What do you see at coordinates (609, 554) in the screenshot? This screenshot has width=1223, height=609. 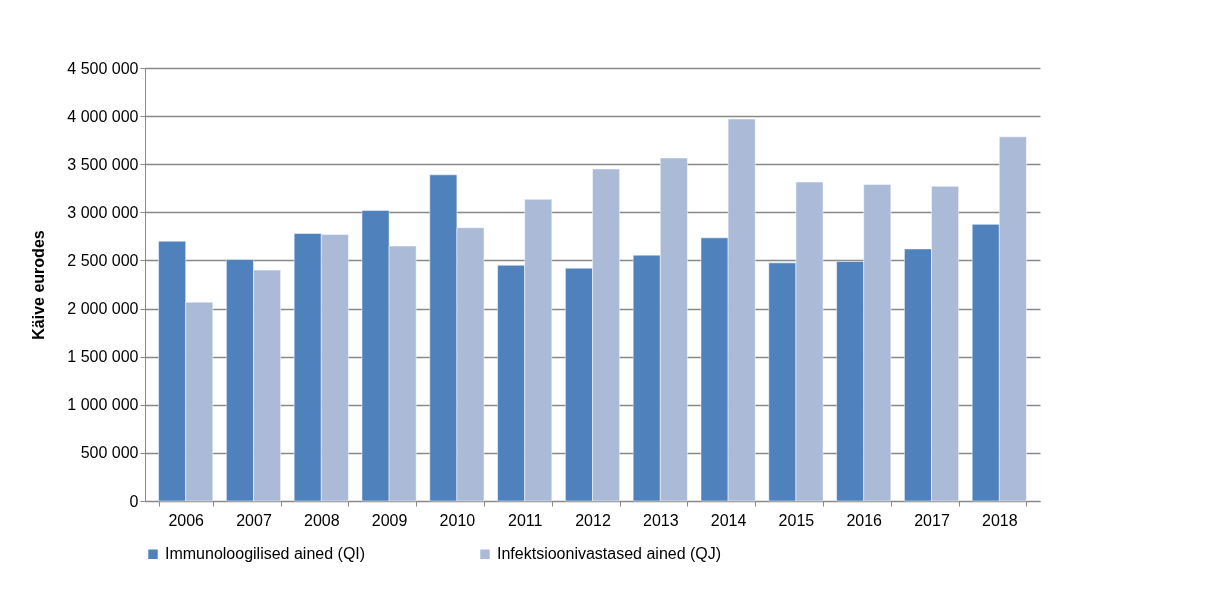 I see `legend-label: Infektsioonivastased ained (QJ)` at bounding box center [609, 554].